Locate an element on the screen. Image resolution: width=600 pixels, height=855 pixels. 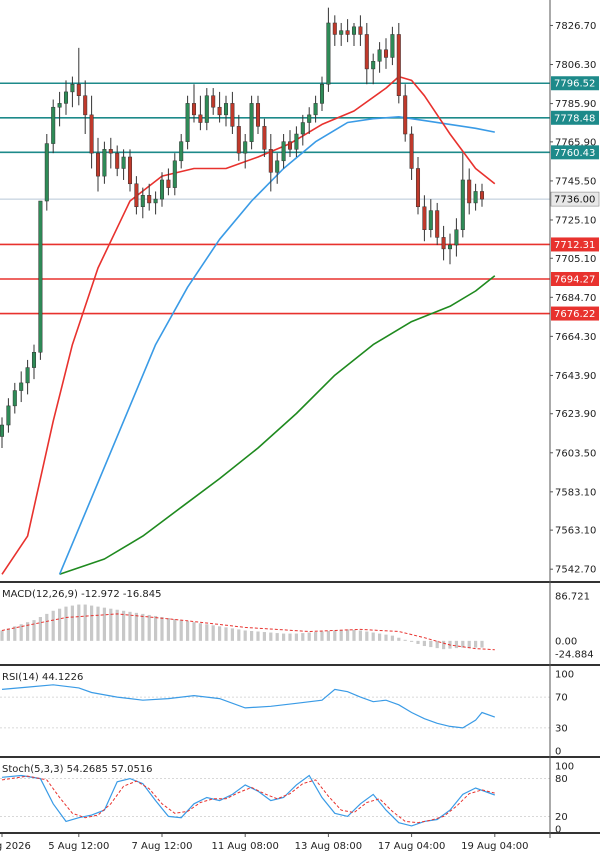
price-tick-label: 7705.10 is located at coordinates (575, 259).